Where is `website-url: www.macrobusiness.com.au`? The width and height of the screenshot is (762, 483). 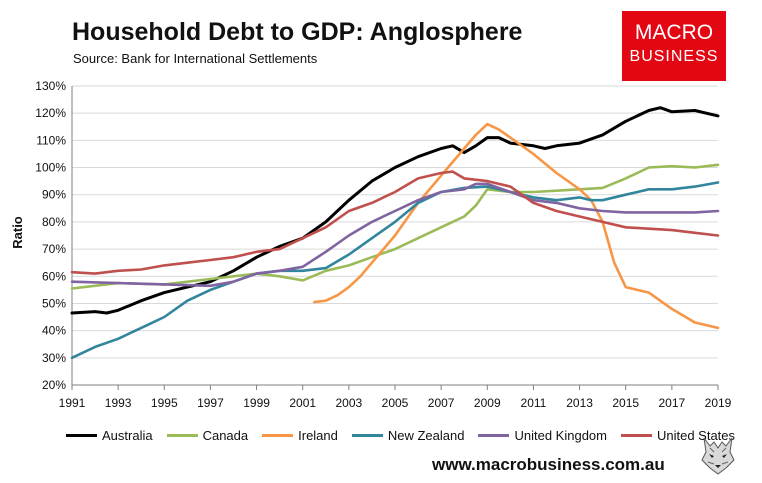 website-url: www.macrobusiness.com.au is located at coordinates (548, 464).